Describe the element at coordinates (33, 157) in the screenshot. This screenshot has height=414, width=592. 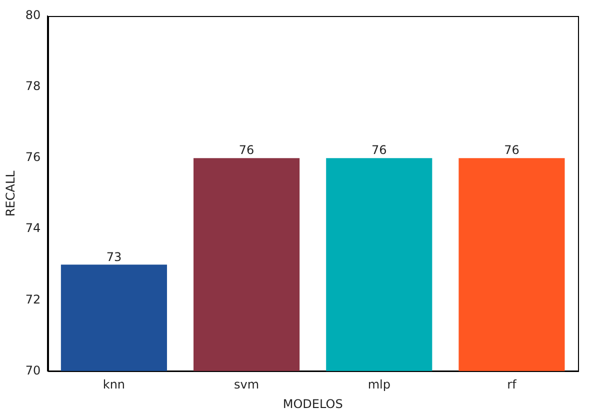
I see `y-tick-label: 76` at that location.